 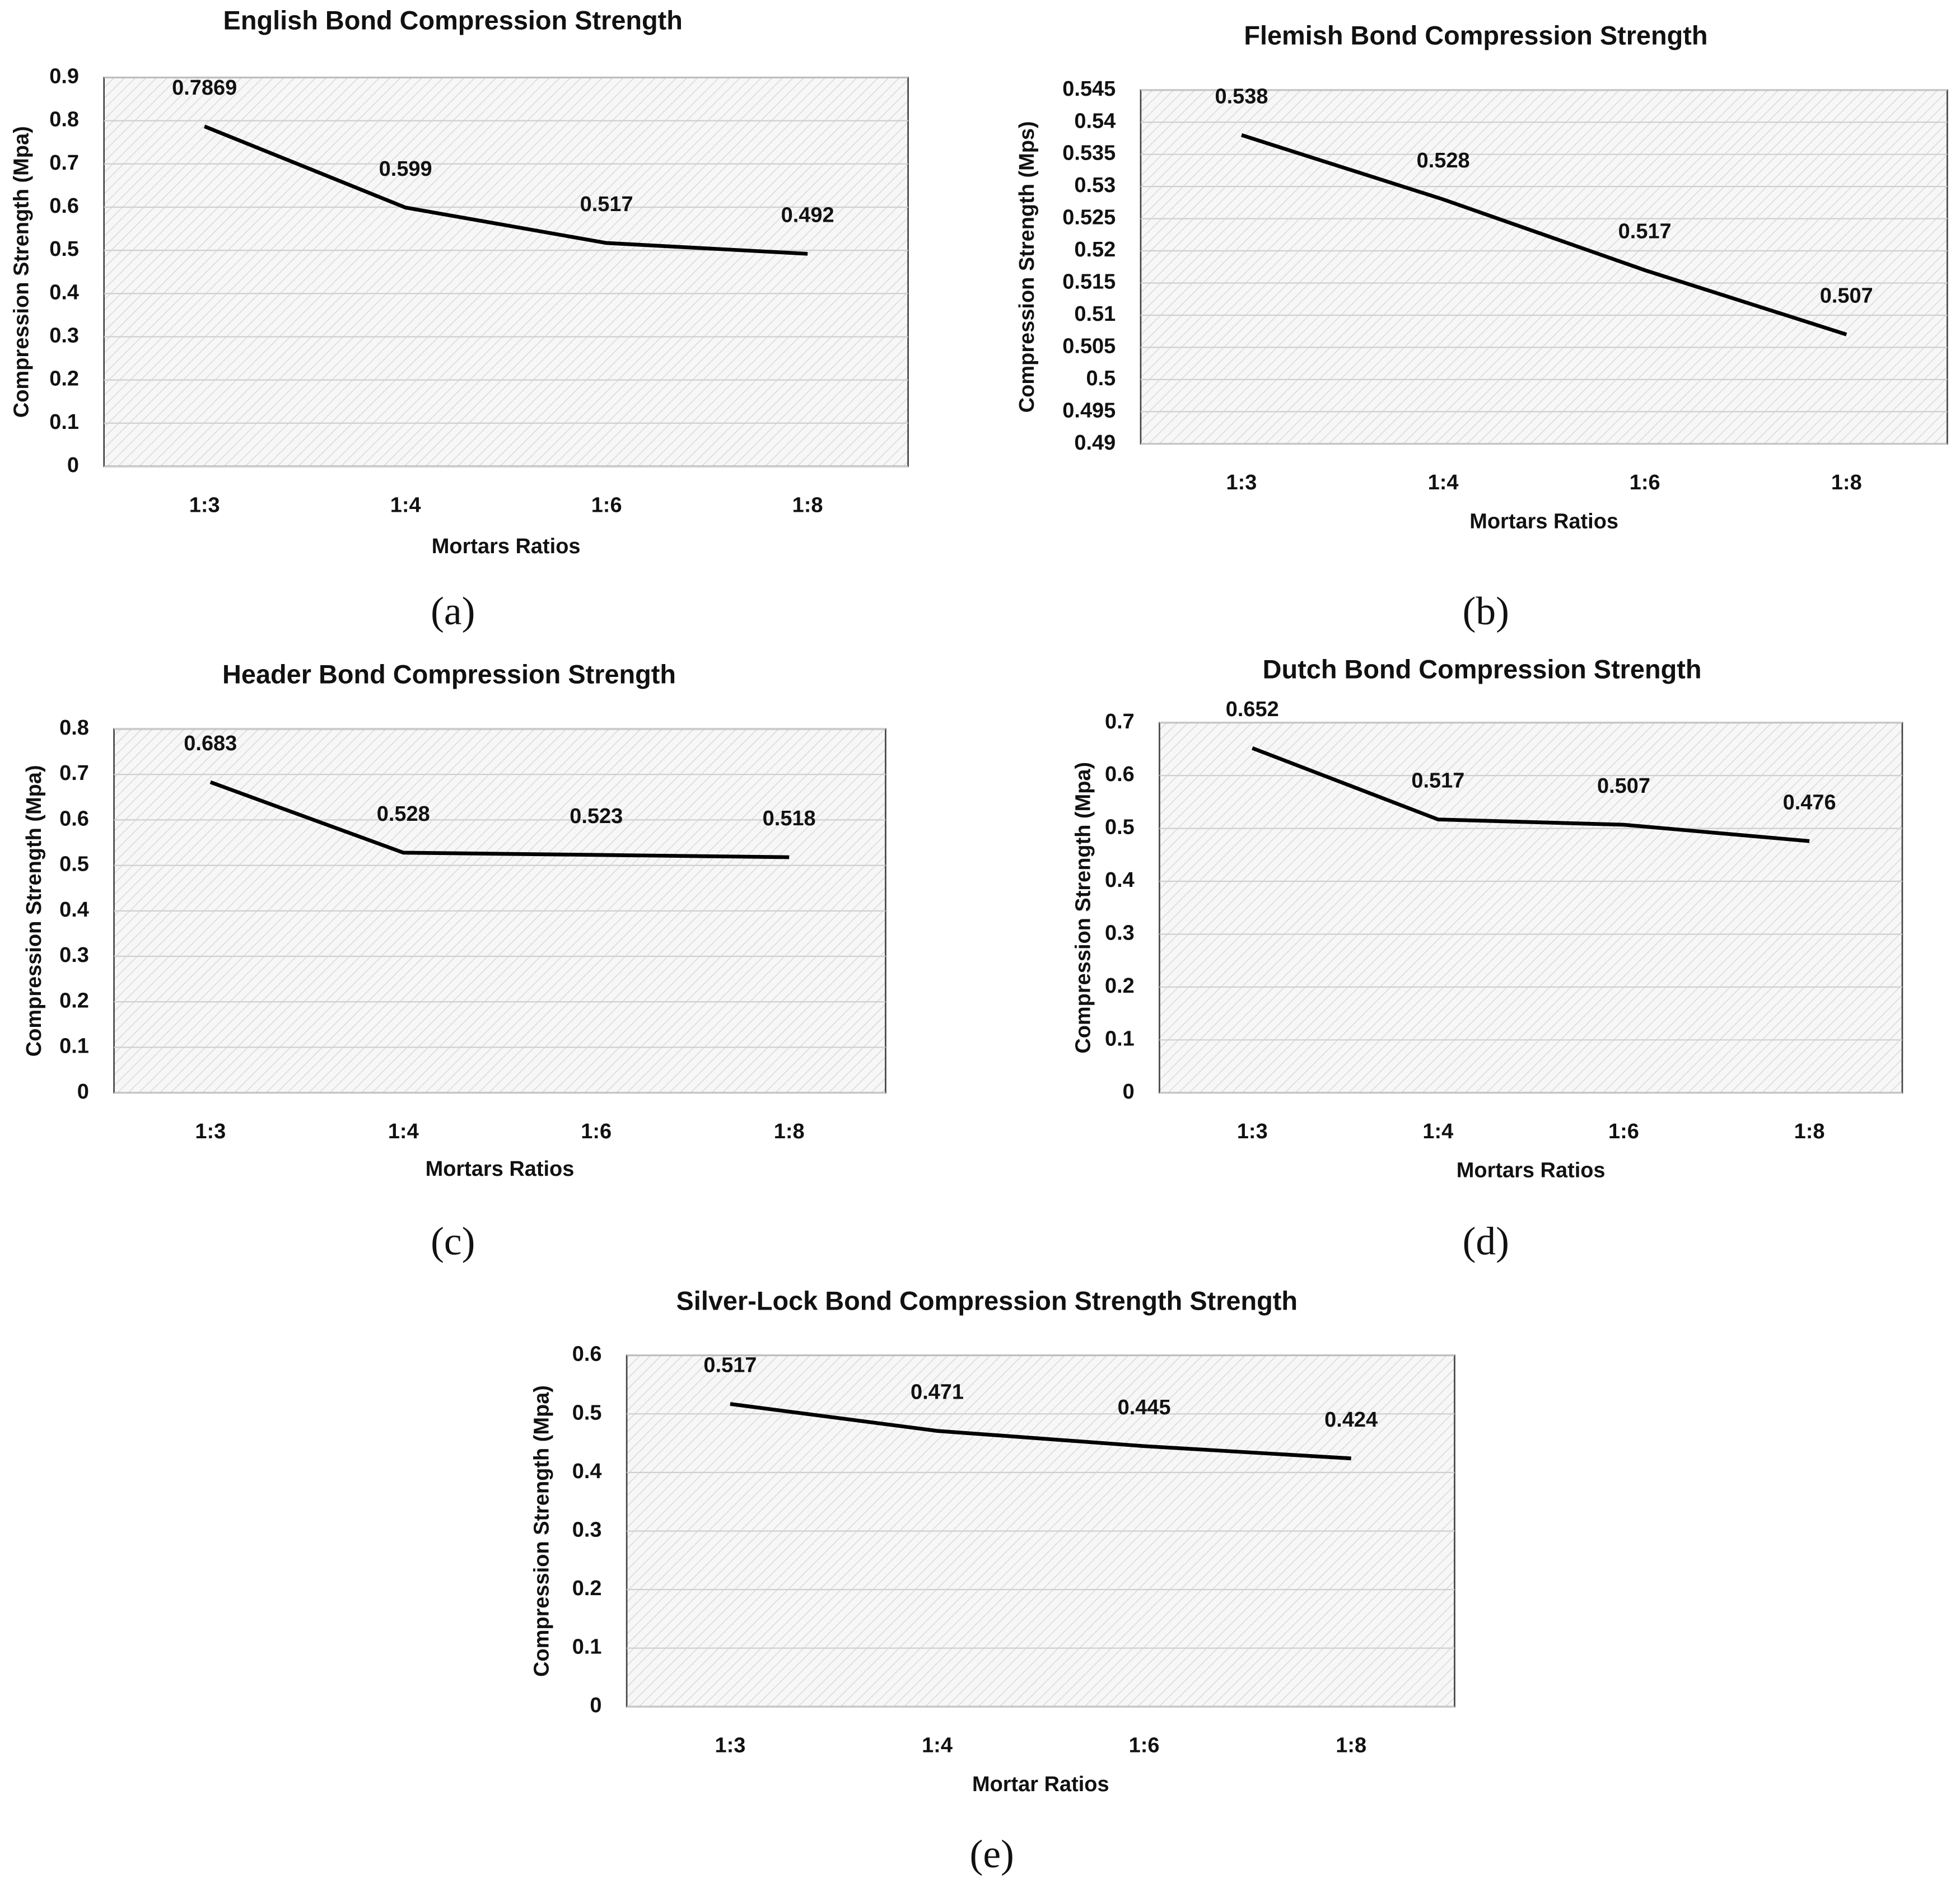 I want to click on chart-title: Dutch Bond Compression Strength, so click(x=1483, y=669).